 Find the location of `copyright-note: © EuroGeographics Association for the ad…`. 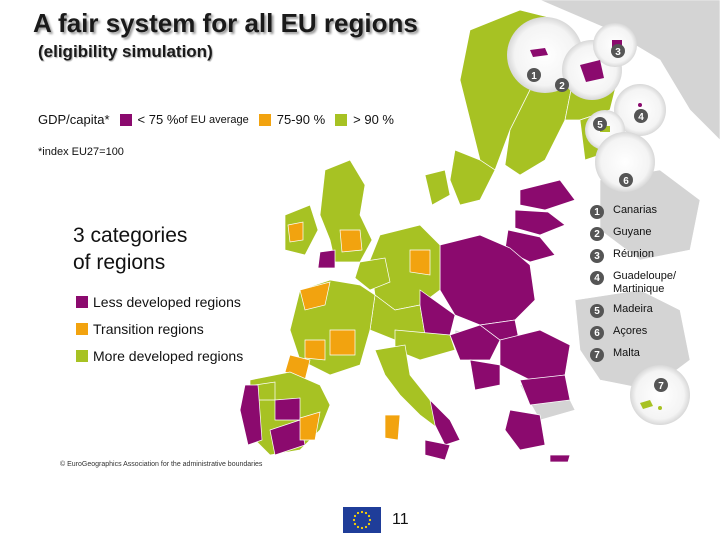

copyright-note: © EuroGeographics Association for the ad… is located at coordinates (161, 464).